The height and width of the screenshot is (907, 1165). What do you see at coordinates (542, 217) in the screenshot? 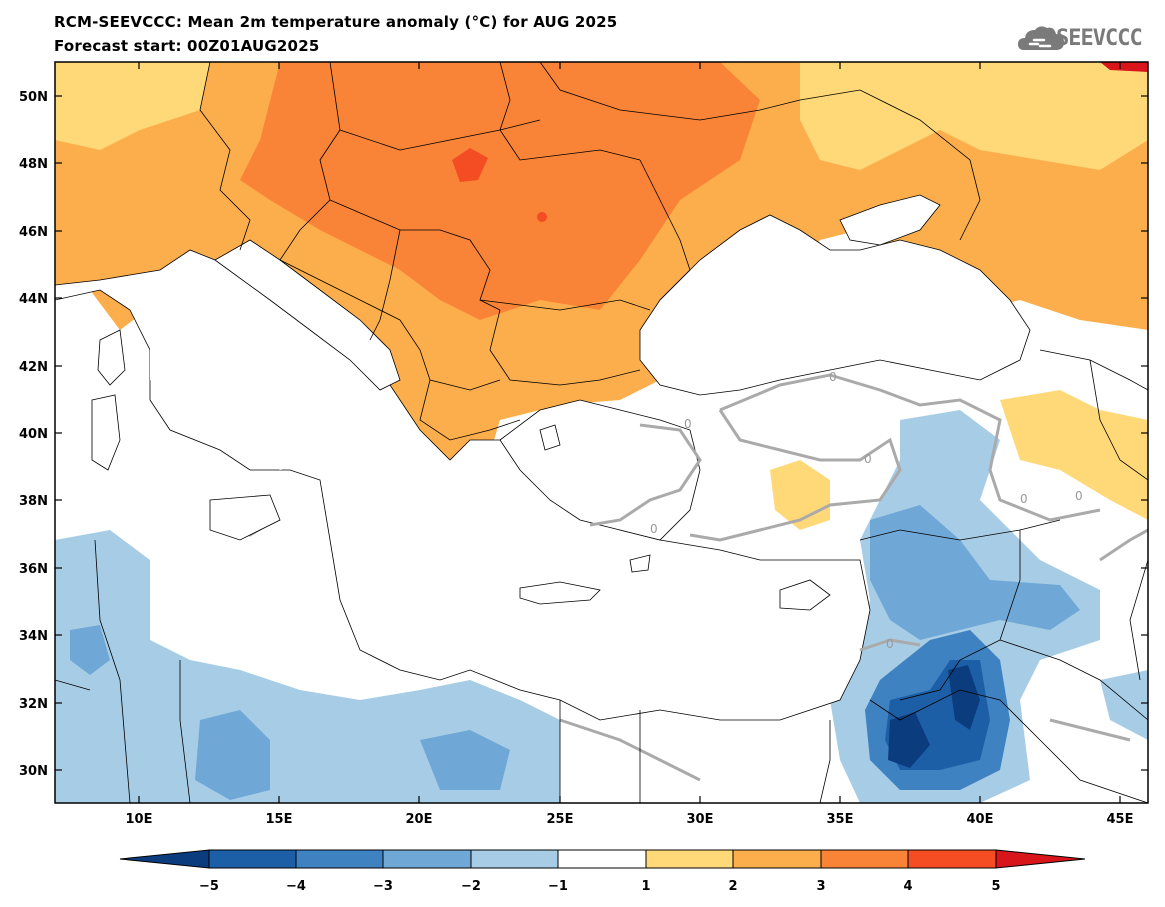
I see `anomaly-spot-4to5` at bounding box center [542, 217].